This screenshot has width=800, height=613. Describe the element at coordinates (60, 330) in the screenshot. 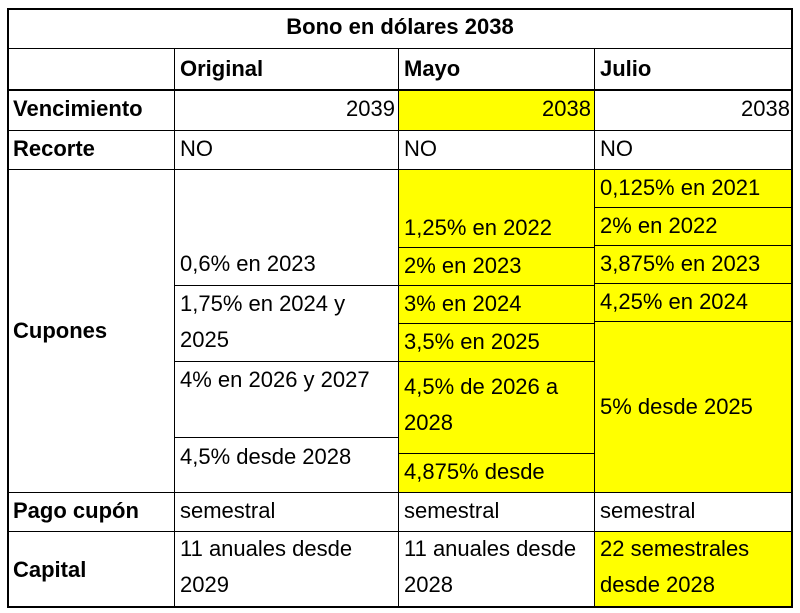

I see `row-label-cupones: Cupones` at that location.